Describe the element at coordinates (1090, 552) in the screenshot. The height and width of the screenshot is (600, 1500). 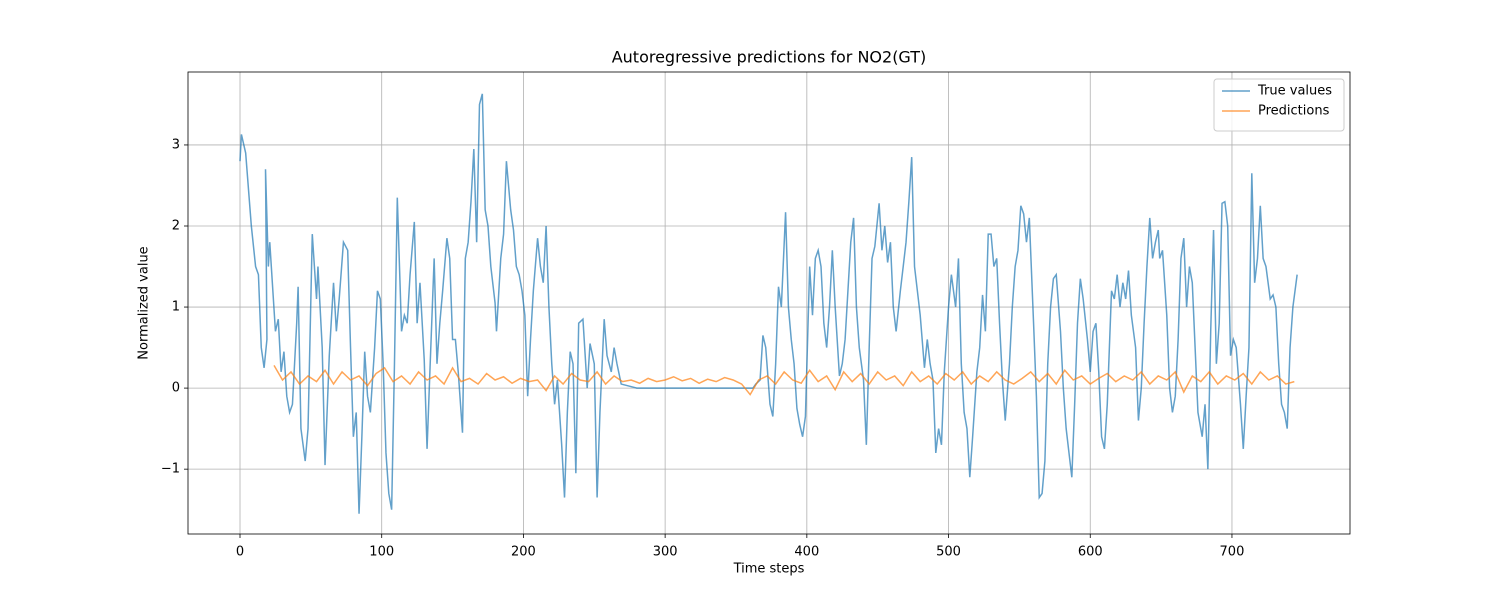
I see `x-tick-label: 600` at that location.